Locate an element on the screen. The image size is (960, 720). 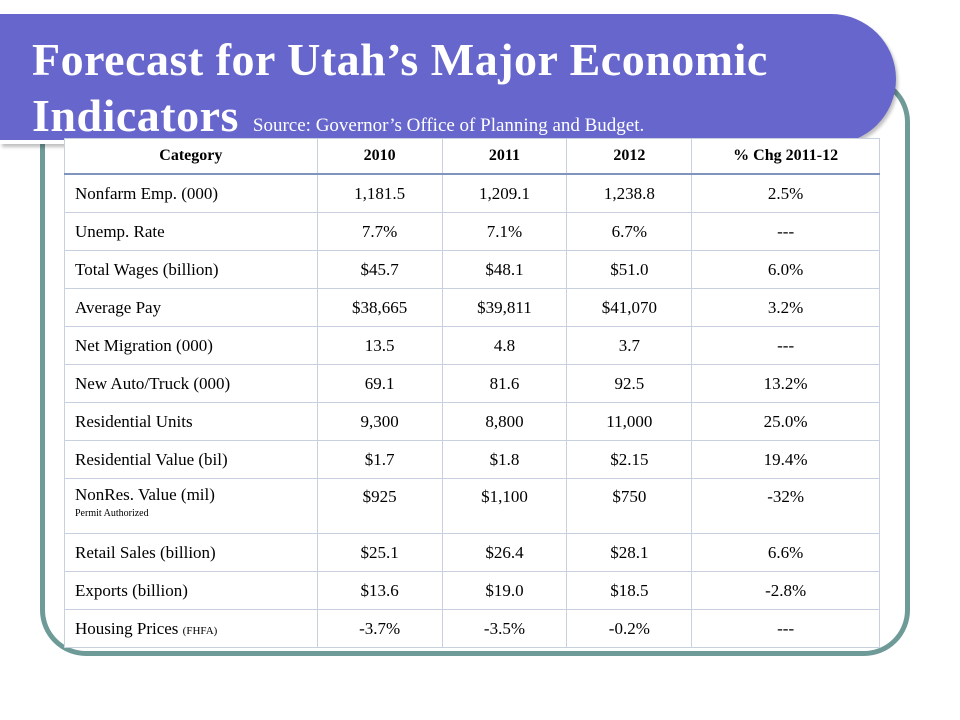
row-category-cell: NonRes. Value (mil) Permit Authorized is located at coordinates (191, 506).